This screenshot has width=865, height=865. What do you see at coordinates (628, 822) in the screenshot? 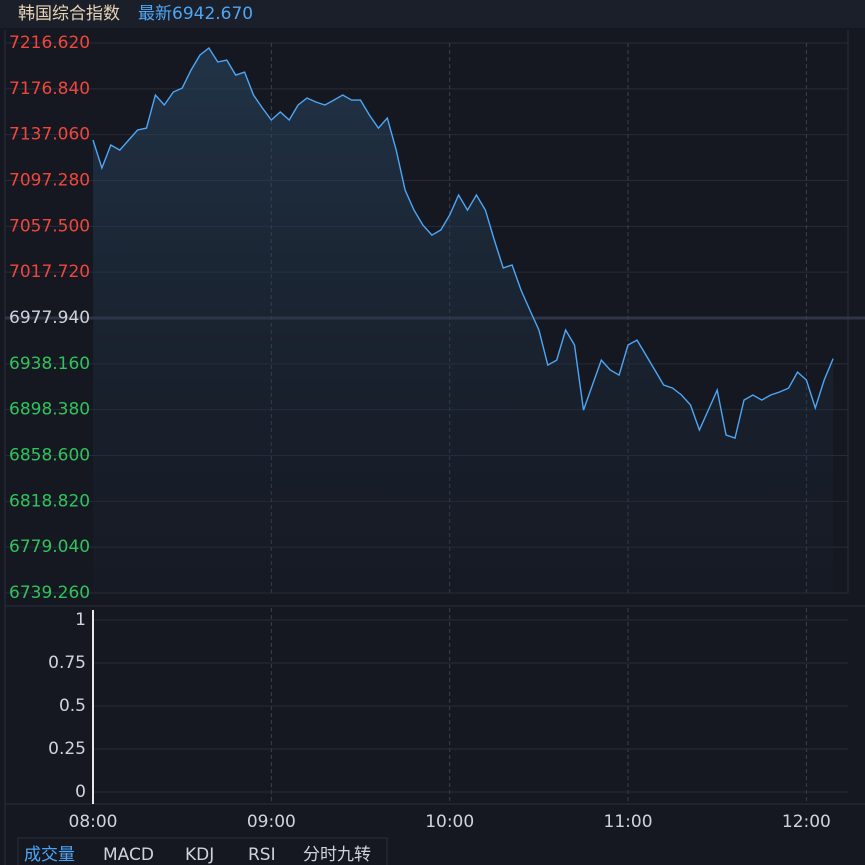
I see `x-tick-label: 11:00` at bounding box center [628, 822].